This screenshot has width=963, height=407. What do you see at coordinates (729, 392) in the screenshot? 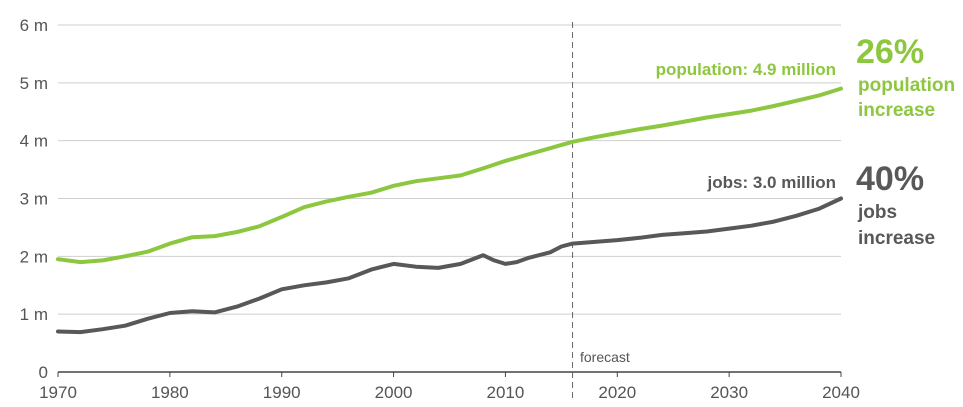
I see `x-tick-label: 2030` at bounding box center [729, 392].